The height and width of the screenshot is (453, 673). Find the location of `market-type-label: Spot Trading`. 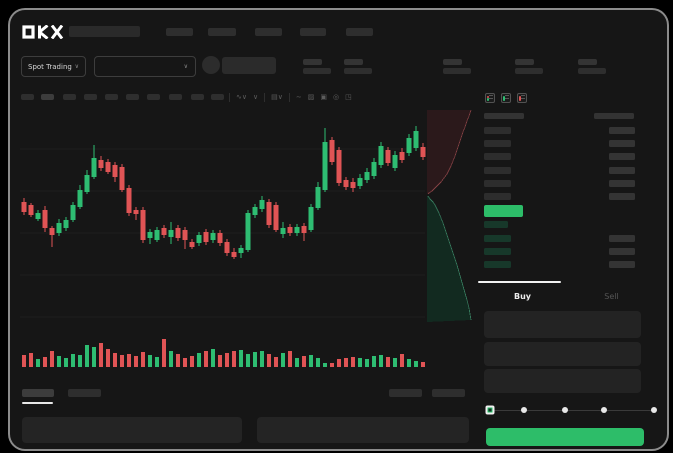

market-type-label: Spot Trading is located at coordinates (50, 66).